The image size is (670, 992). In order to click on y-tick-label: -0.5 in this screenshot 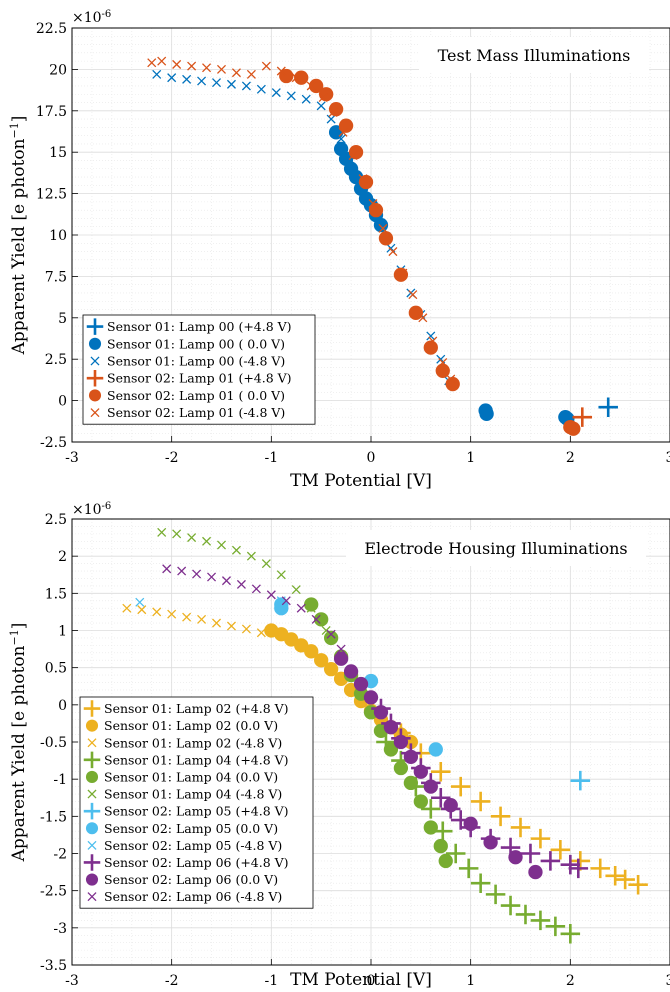, I will do `click(53, 743)`.